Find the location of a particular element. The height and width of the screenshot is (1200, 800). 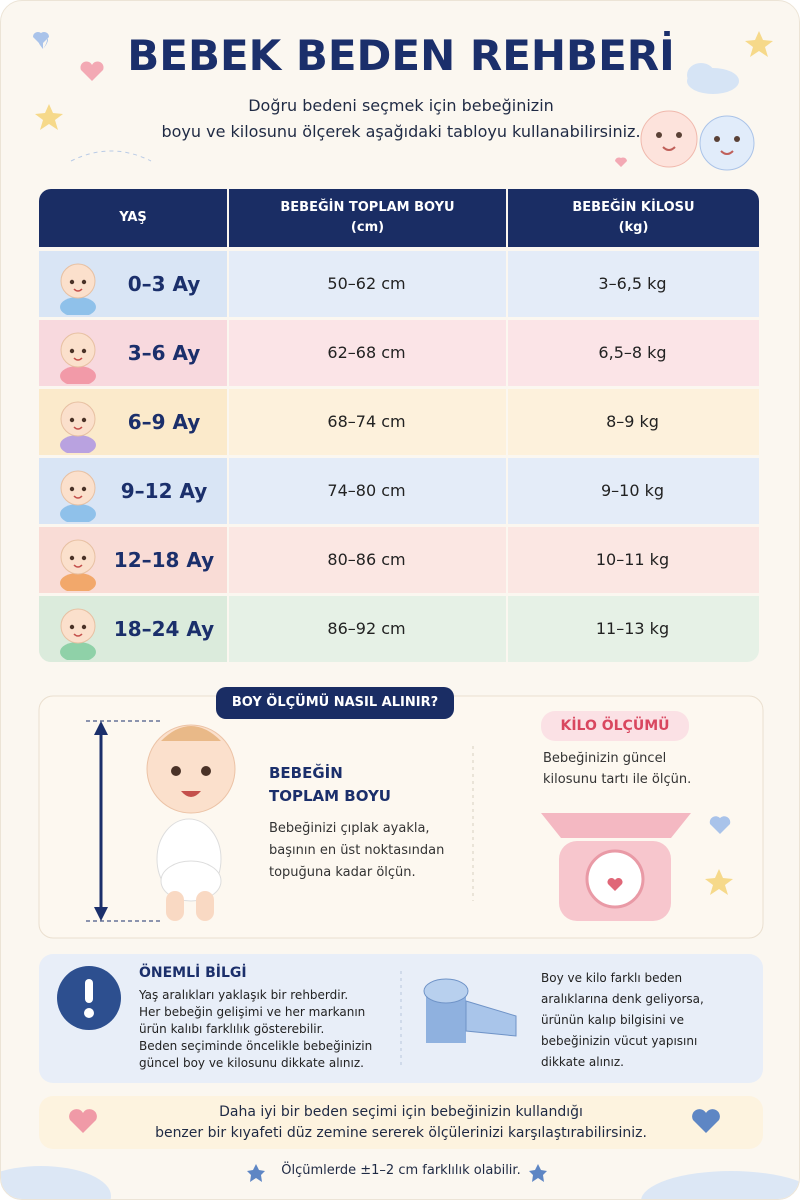

height-range: 86–92 cm is located at coordinates (366, 628).